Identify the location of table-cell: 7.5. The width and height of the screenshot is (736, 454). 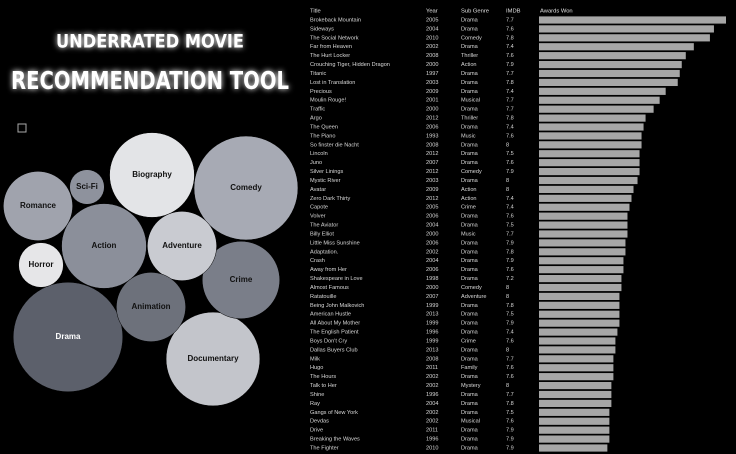
(510, 315).